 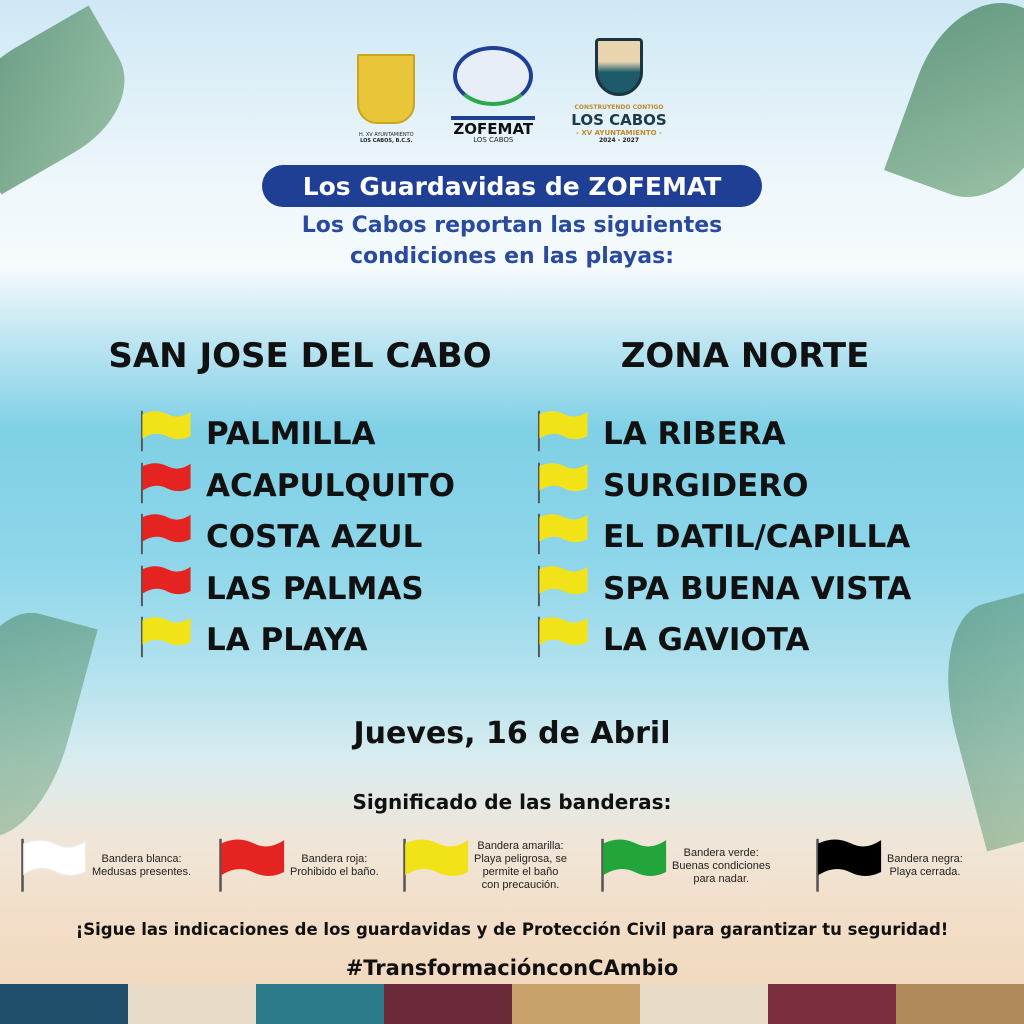 I want to click on beach-item: COSTA AZUL, so click(x=281, y=536).